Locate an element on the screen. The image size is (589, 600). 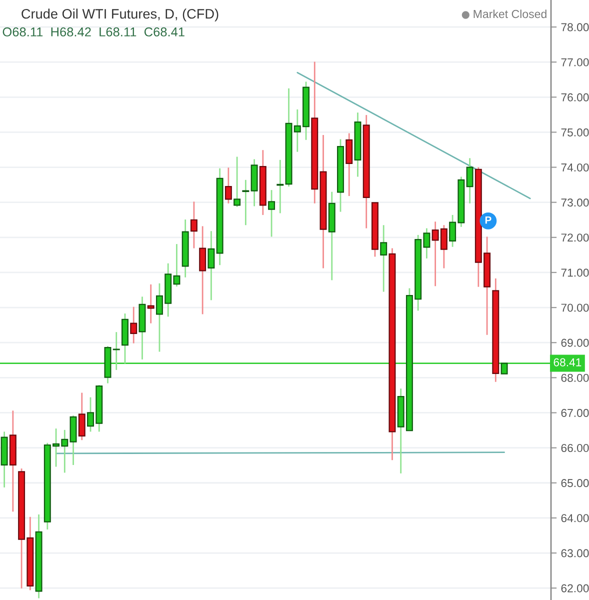
y-tick-label: 69.00 is located at coordinates (575, 342).